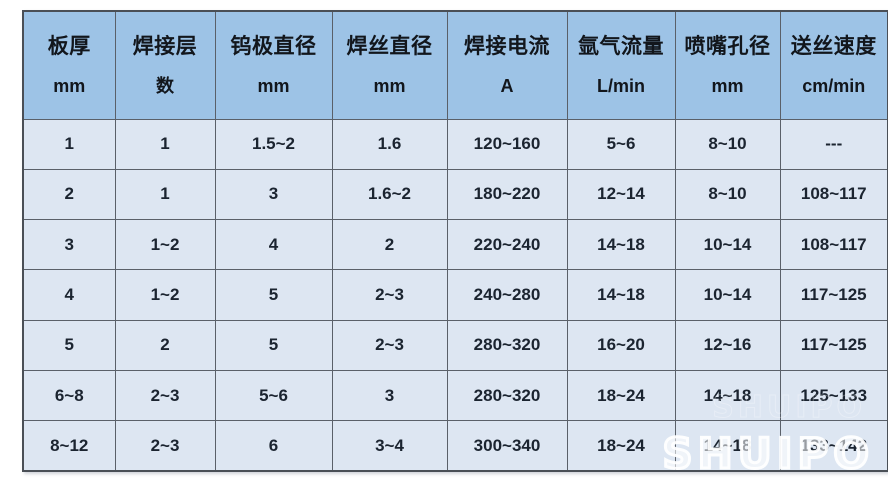 Image resolution: width=888 pixels, height=483 pixels. Describe the element at coordinates (727, 46) in the screenshot. I see `column-header-name: 喷嘴孔径` at that location.